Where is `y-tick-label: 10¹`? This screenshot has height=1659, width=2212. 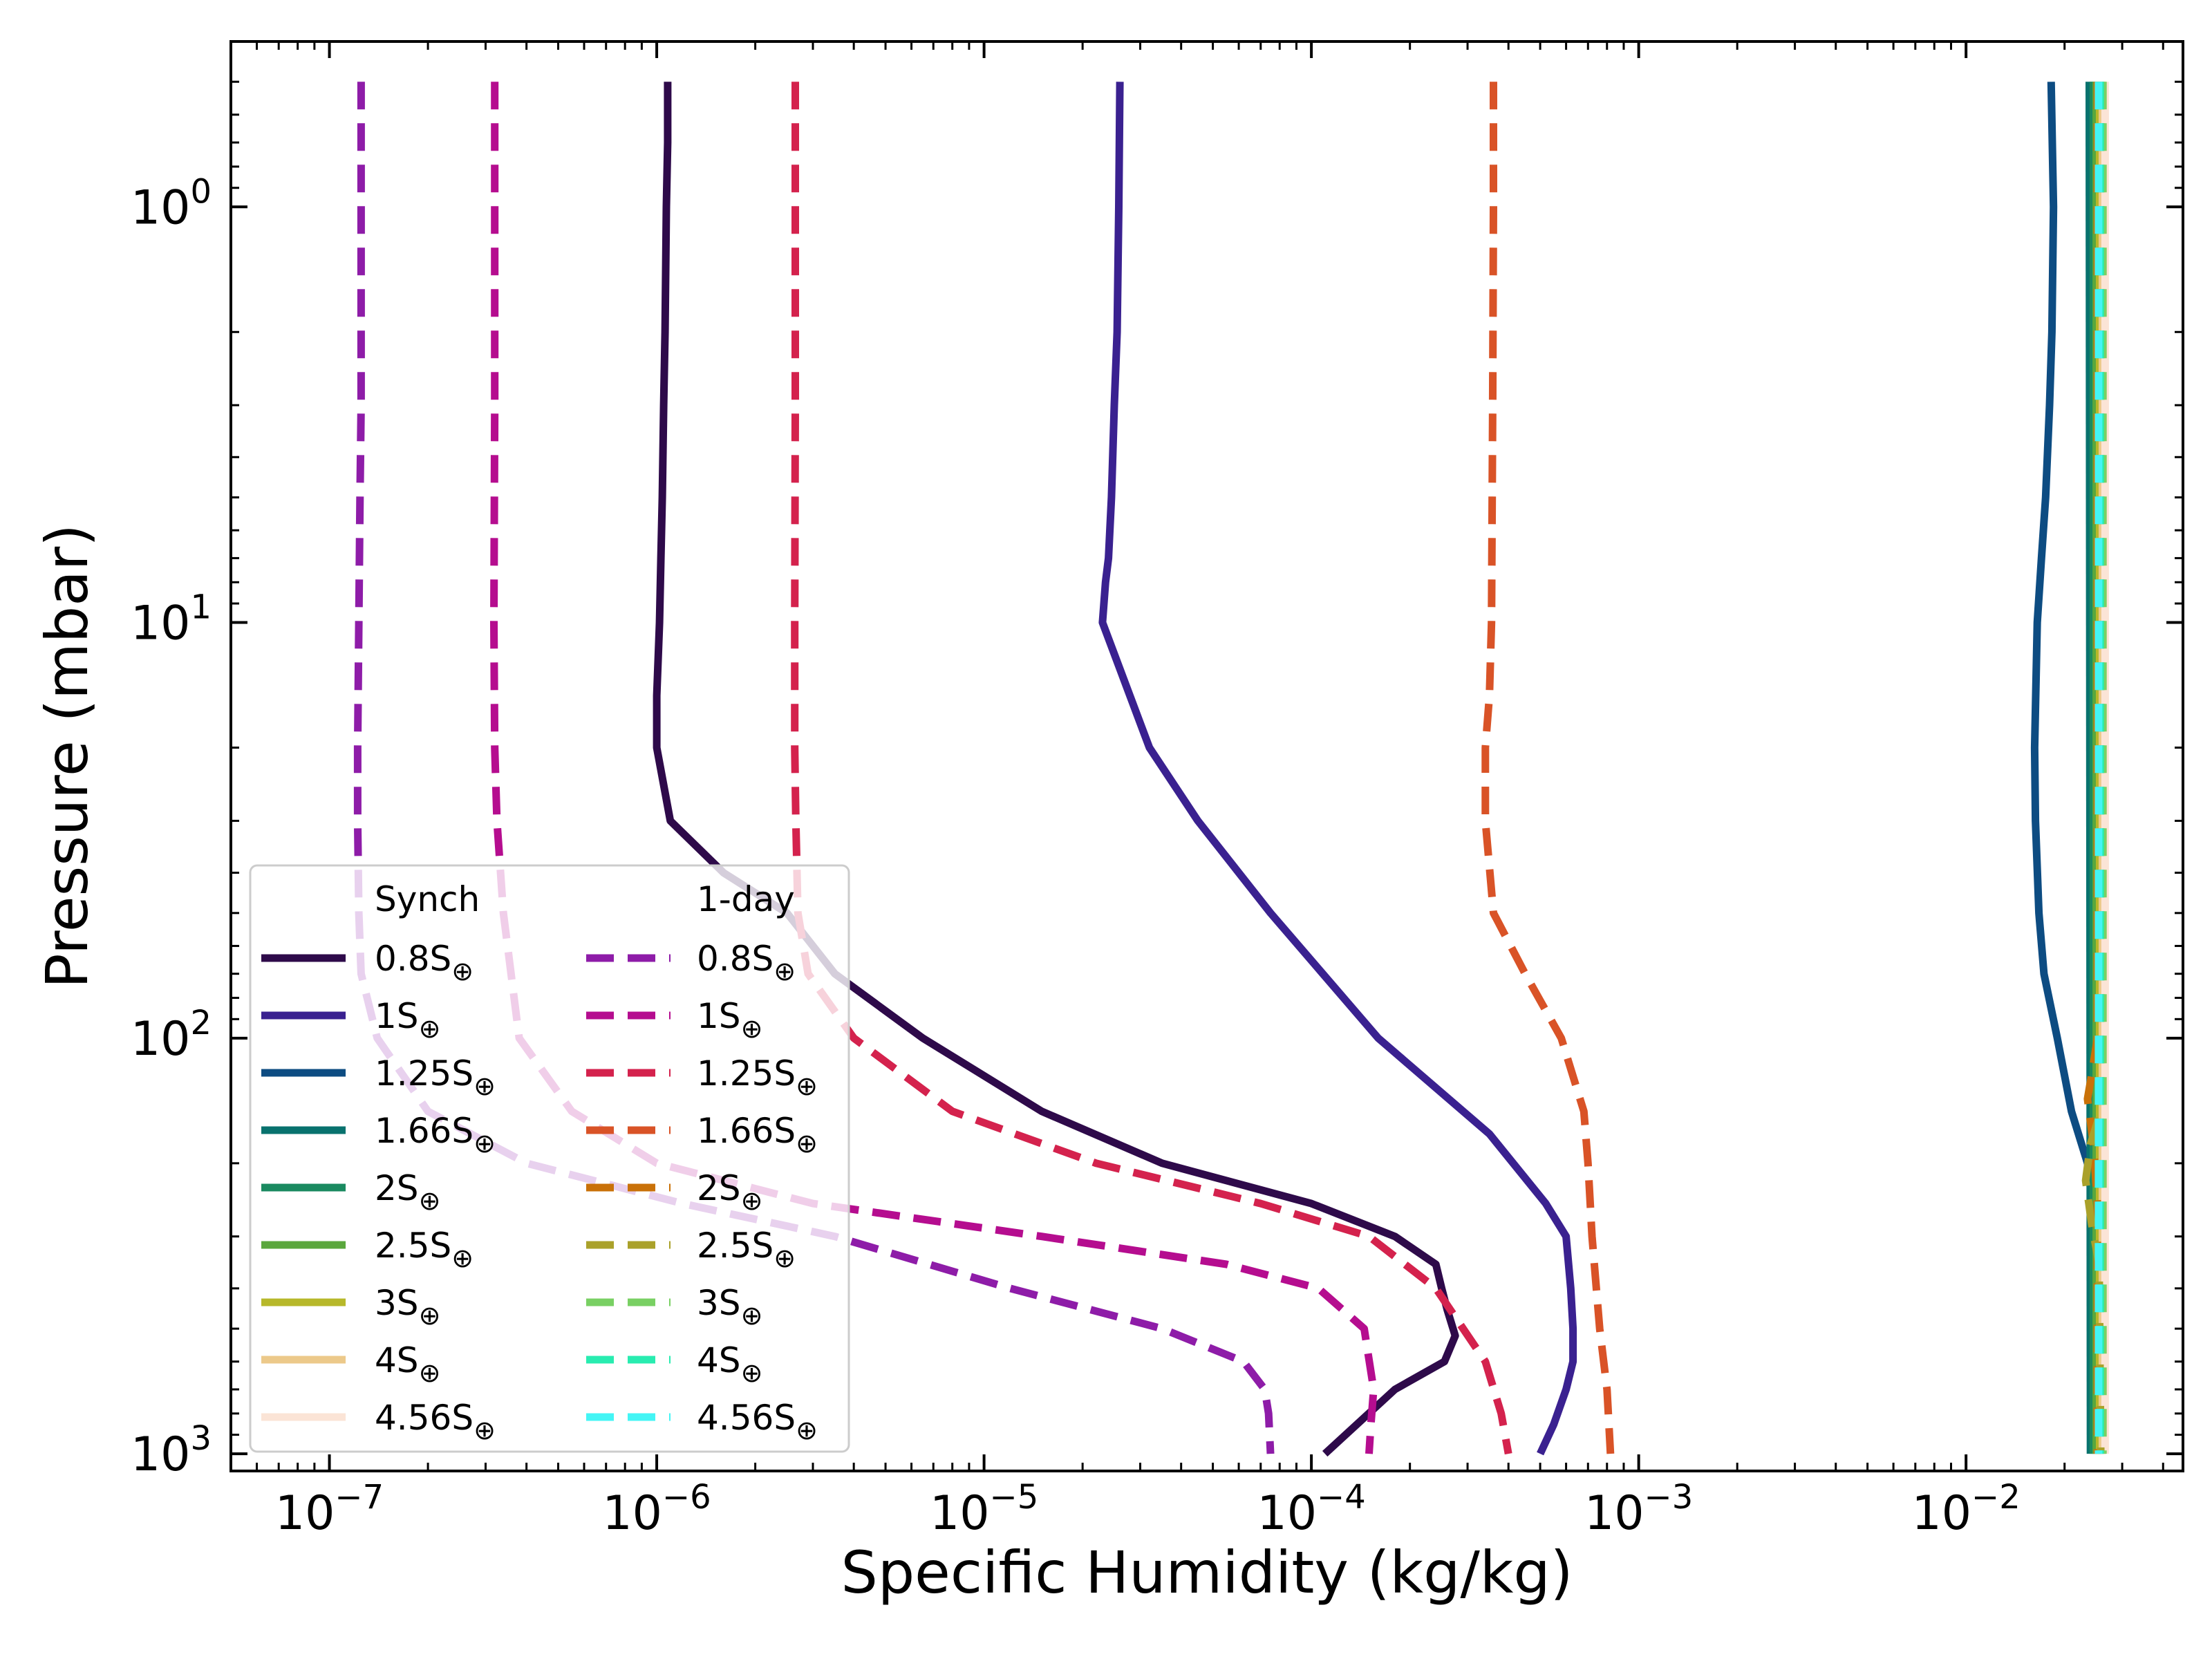 y-tick-label: 10¹ is located at coordinates (171, 619).